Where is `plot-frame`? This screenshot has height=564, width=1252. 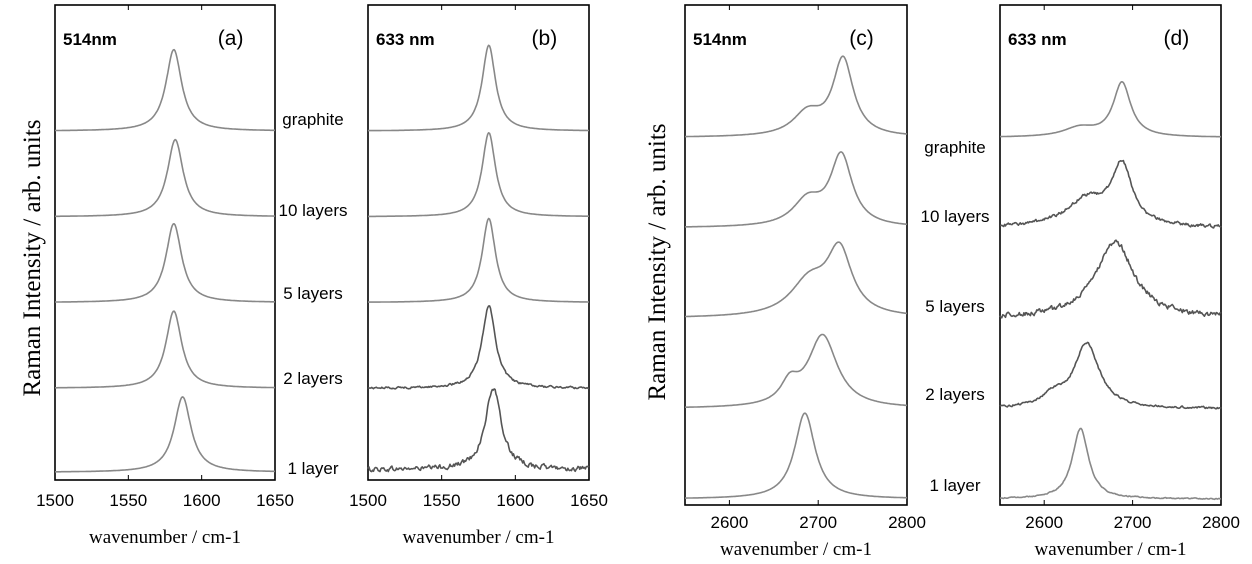 plot-frame is located at coordinates (165, 242).